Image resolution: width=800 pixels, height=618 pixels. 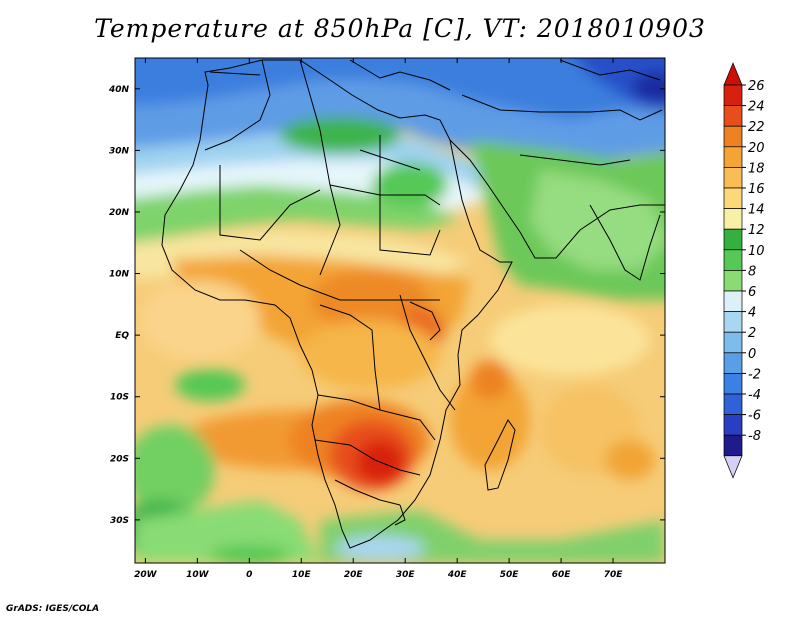 What do you see at coordinates (752, 354) in the screenshot?
I see `colorbar-label: 0` at bounding box center [752, 354].